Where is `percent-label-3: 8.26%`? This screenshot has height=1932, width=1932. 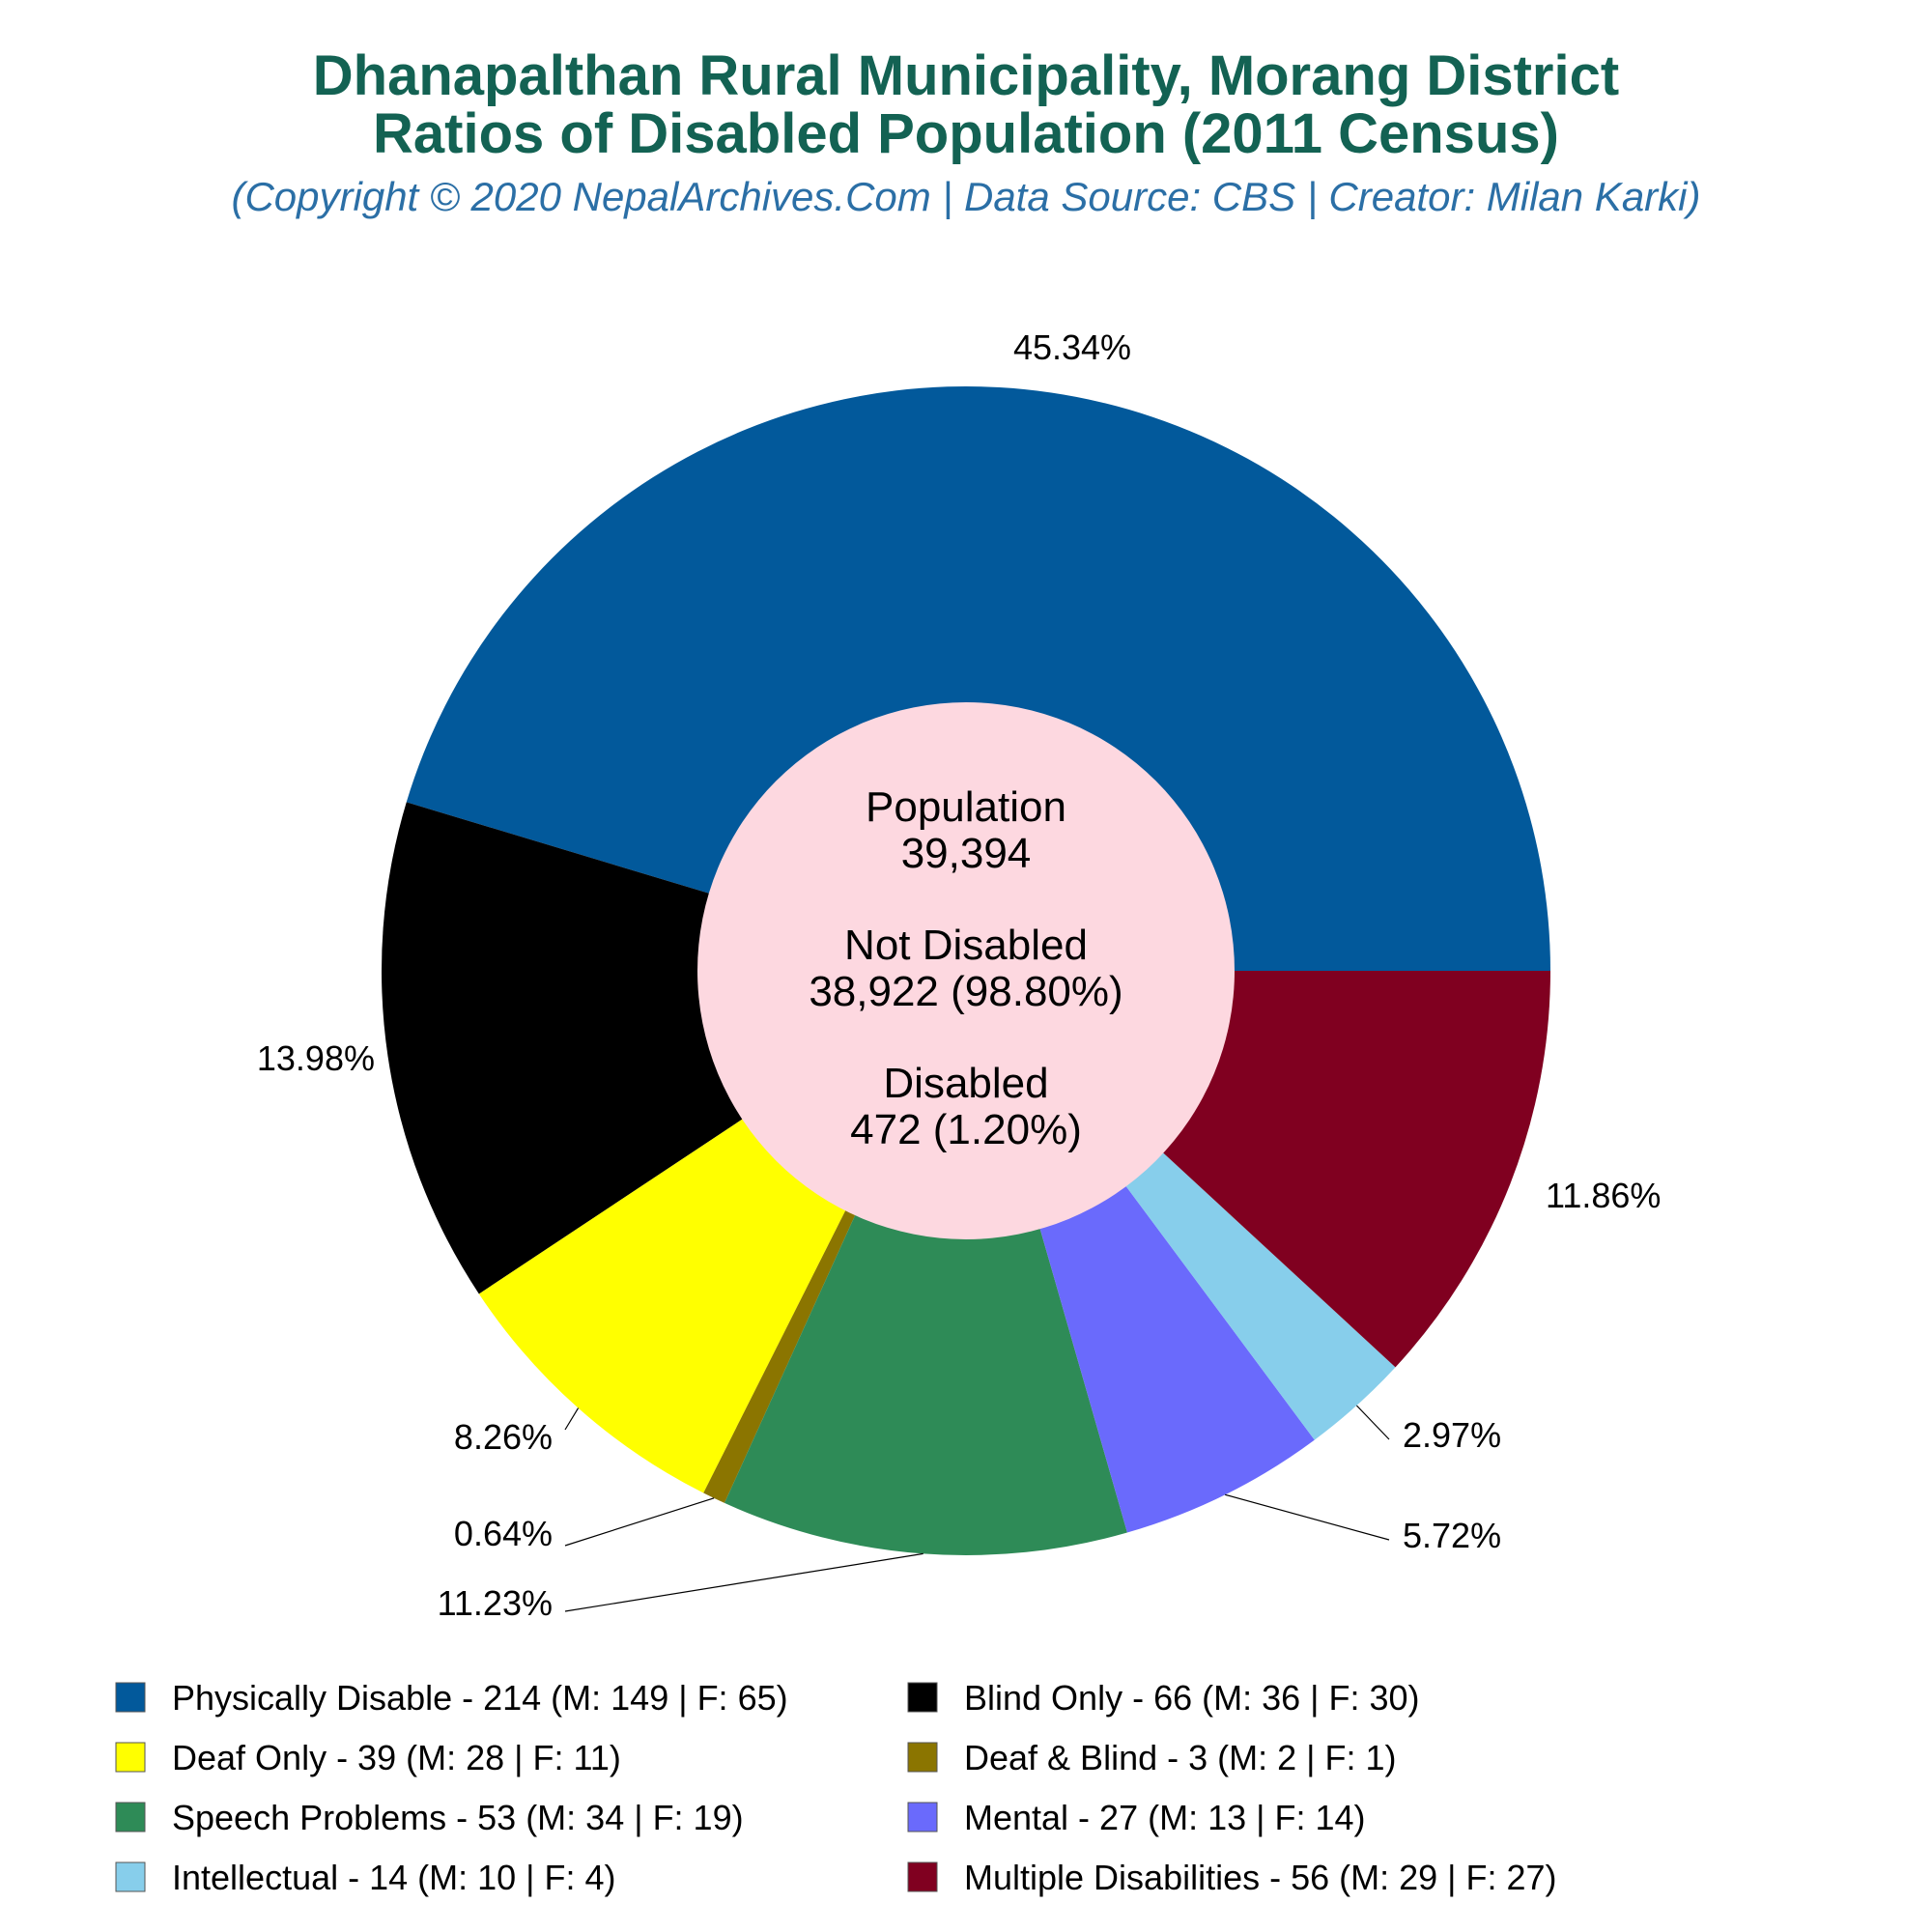
percent-label-3: 8.26% is located at coordinates (503, 1437).